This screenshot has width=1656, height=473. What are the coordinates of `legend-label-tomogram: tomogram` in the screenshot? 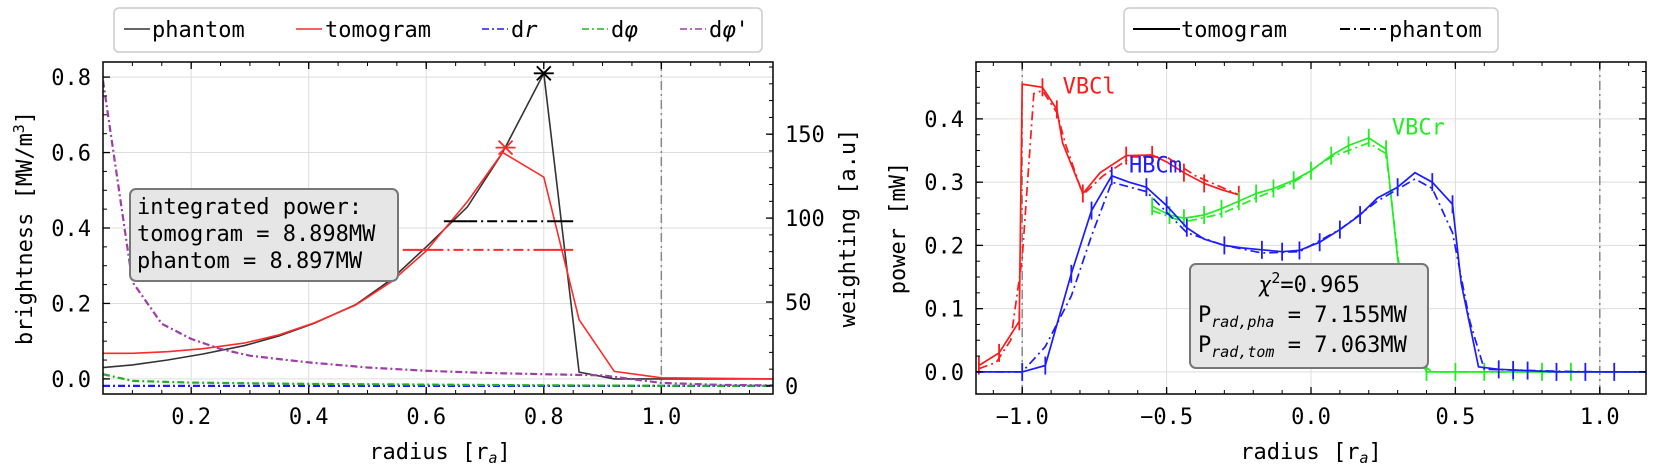 It's located at (378, 30).